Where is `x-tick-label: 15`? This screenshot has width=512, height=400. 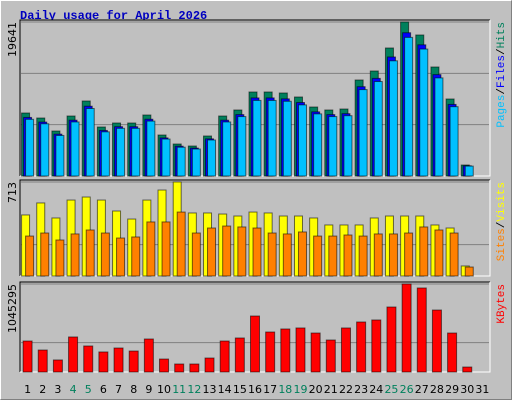 x-tick-label: 15 is located at coordinates (240, 389).